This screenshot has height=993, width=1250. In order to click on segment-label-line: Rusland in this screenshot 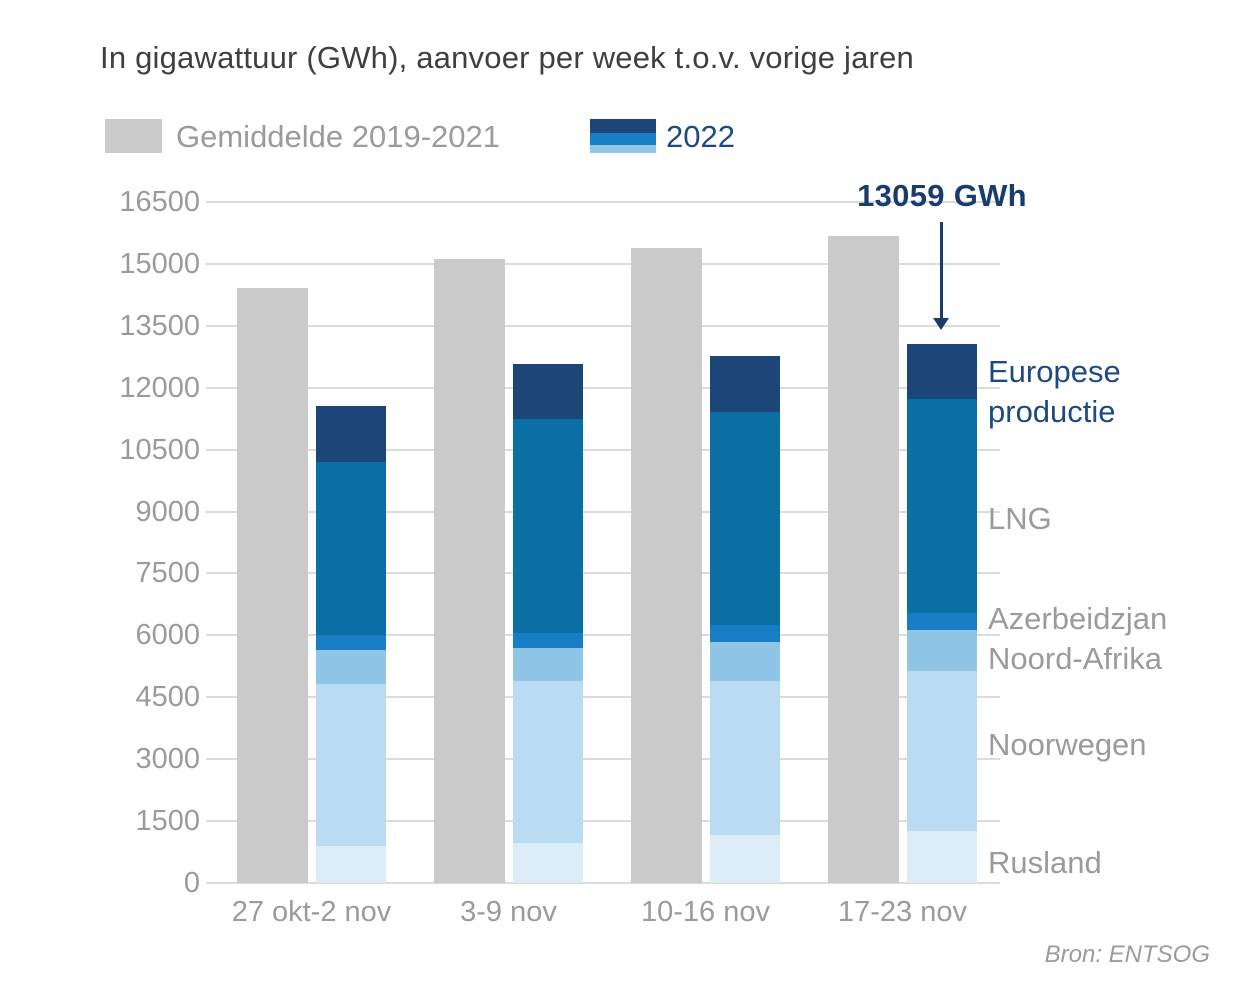, I will do `click(1045, 863)`.